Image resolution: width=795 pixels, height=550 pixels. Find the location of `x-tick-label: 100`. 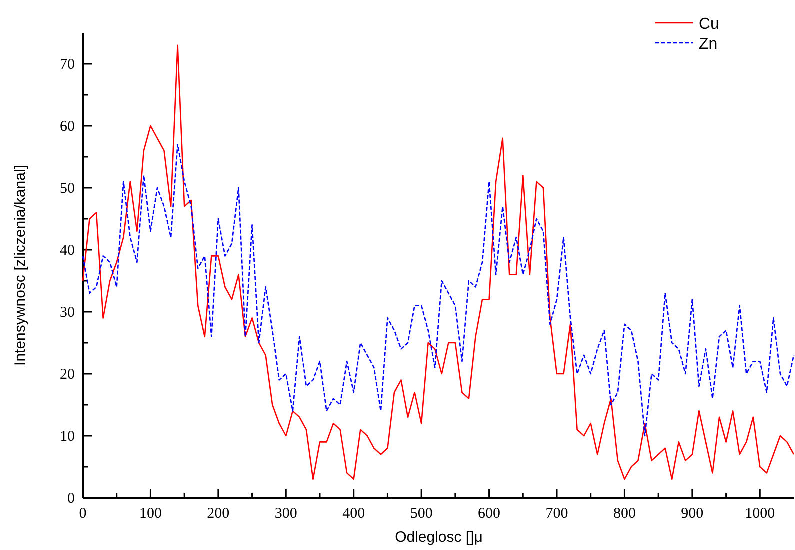

x-tick-label: 100 is located at coordinates (150, 514).